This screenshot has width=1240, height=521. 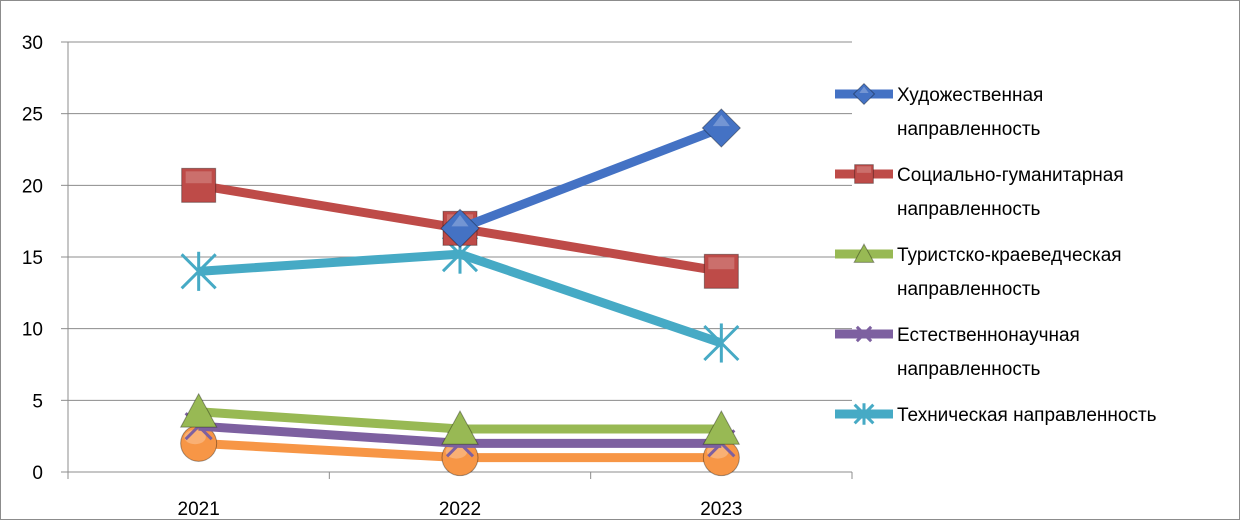 I want to click on legend-item-1: Социально-гуманитарная направленность, so click(x=979, y=192).